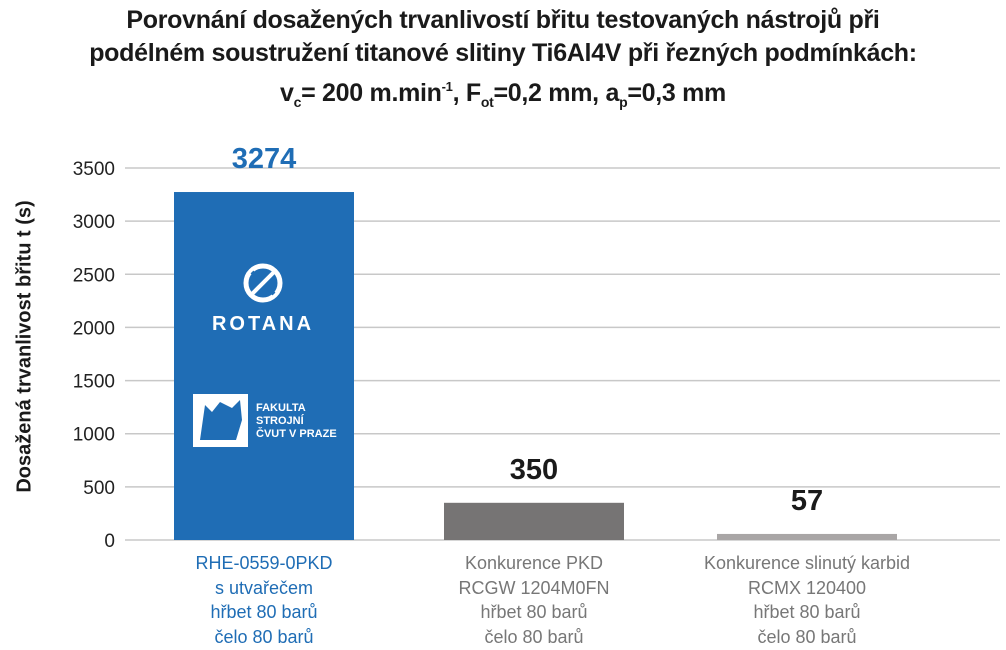 This screenshot has width=1006, height=650. I want to click on data-label: 350, so click(534, 470).